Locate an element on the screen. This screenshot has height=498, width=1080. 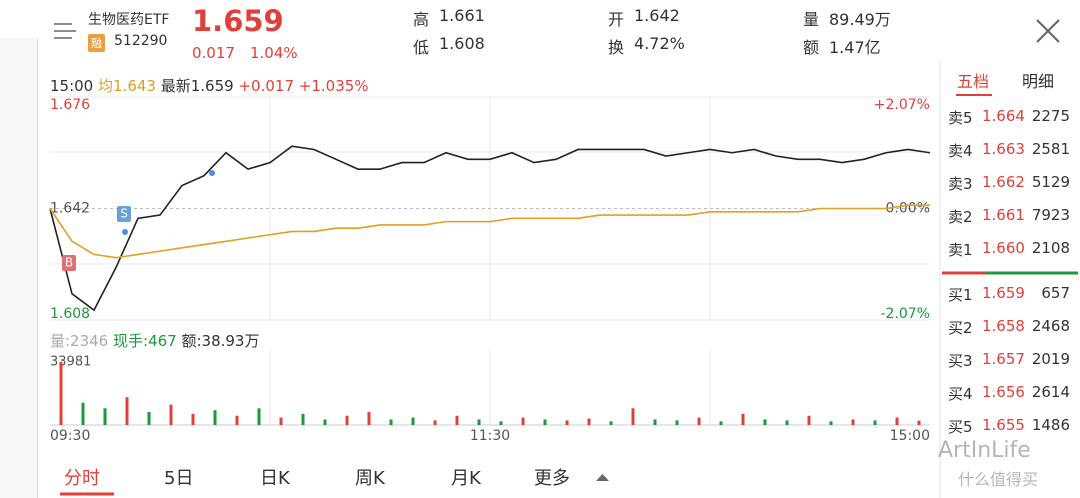
book-volume: 2275 is located at coordinates (1050, 116).